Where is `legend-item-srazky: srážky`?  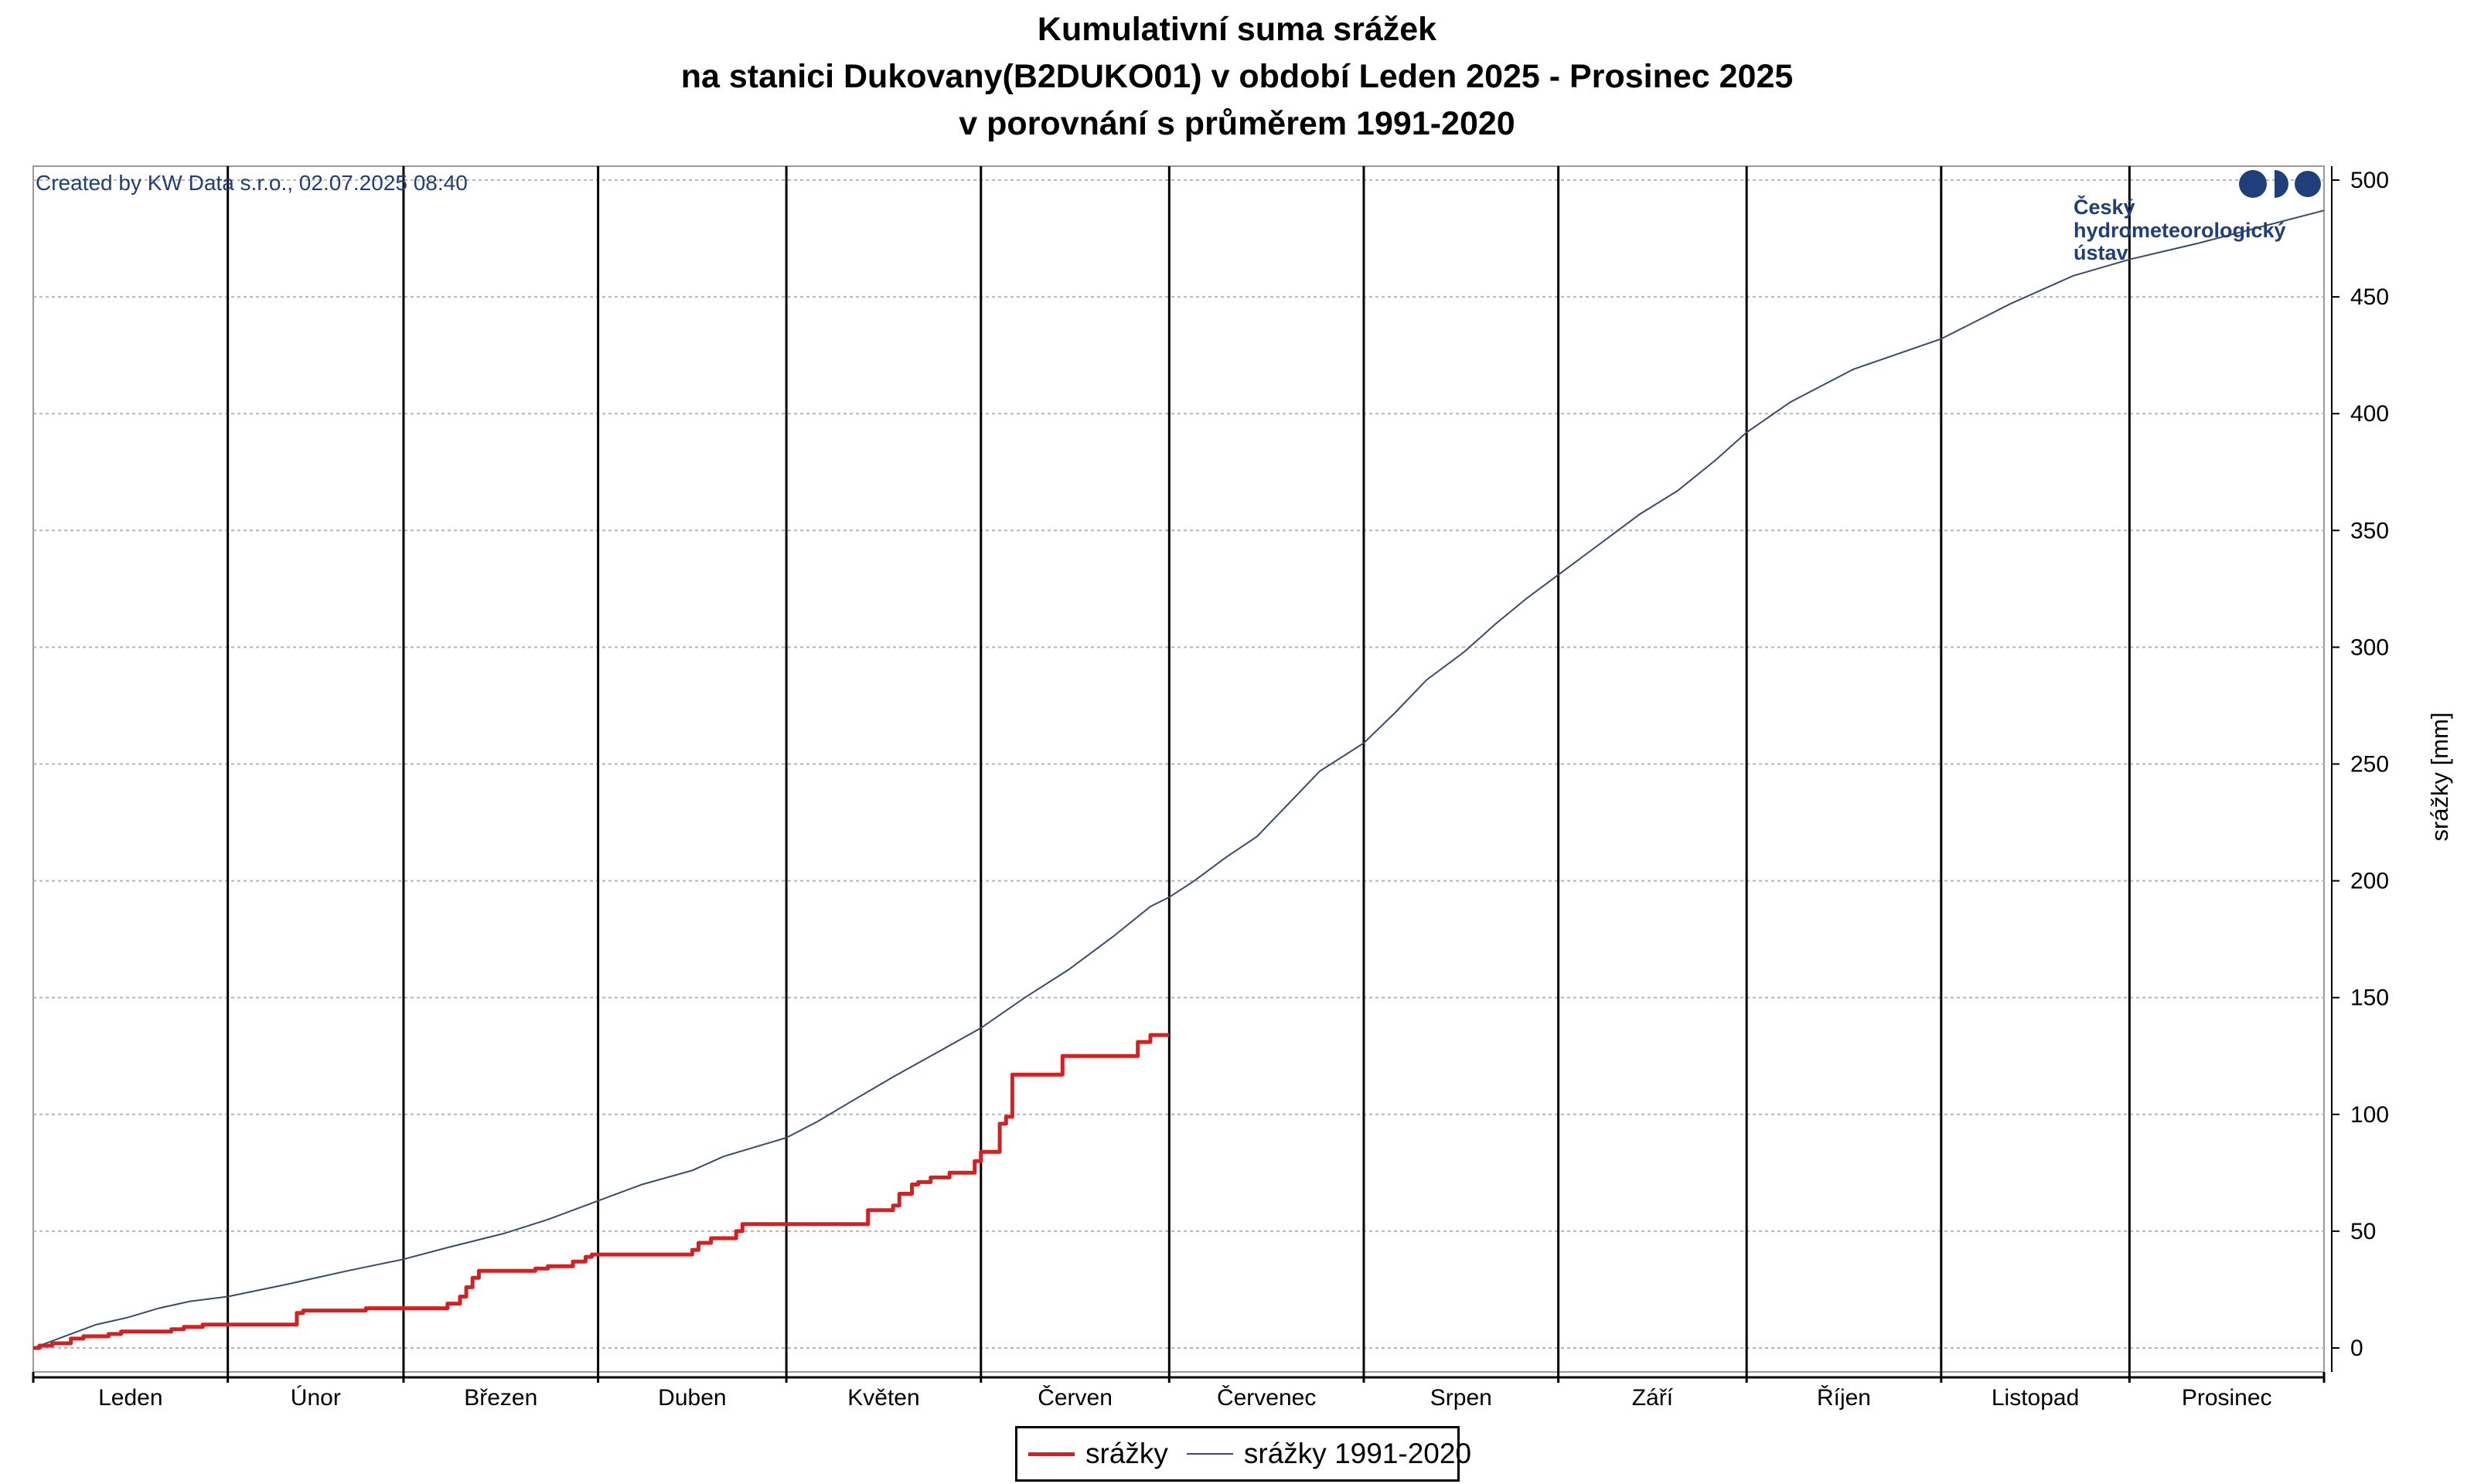
legend-item-srazky: srážky is located at coordinates (1098, 1454).